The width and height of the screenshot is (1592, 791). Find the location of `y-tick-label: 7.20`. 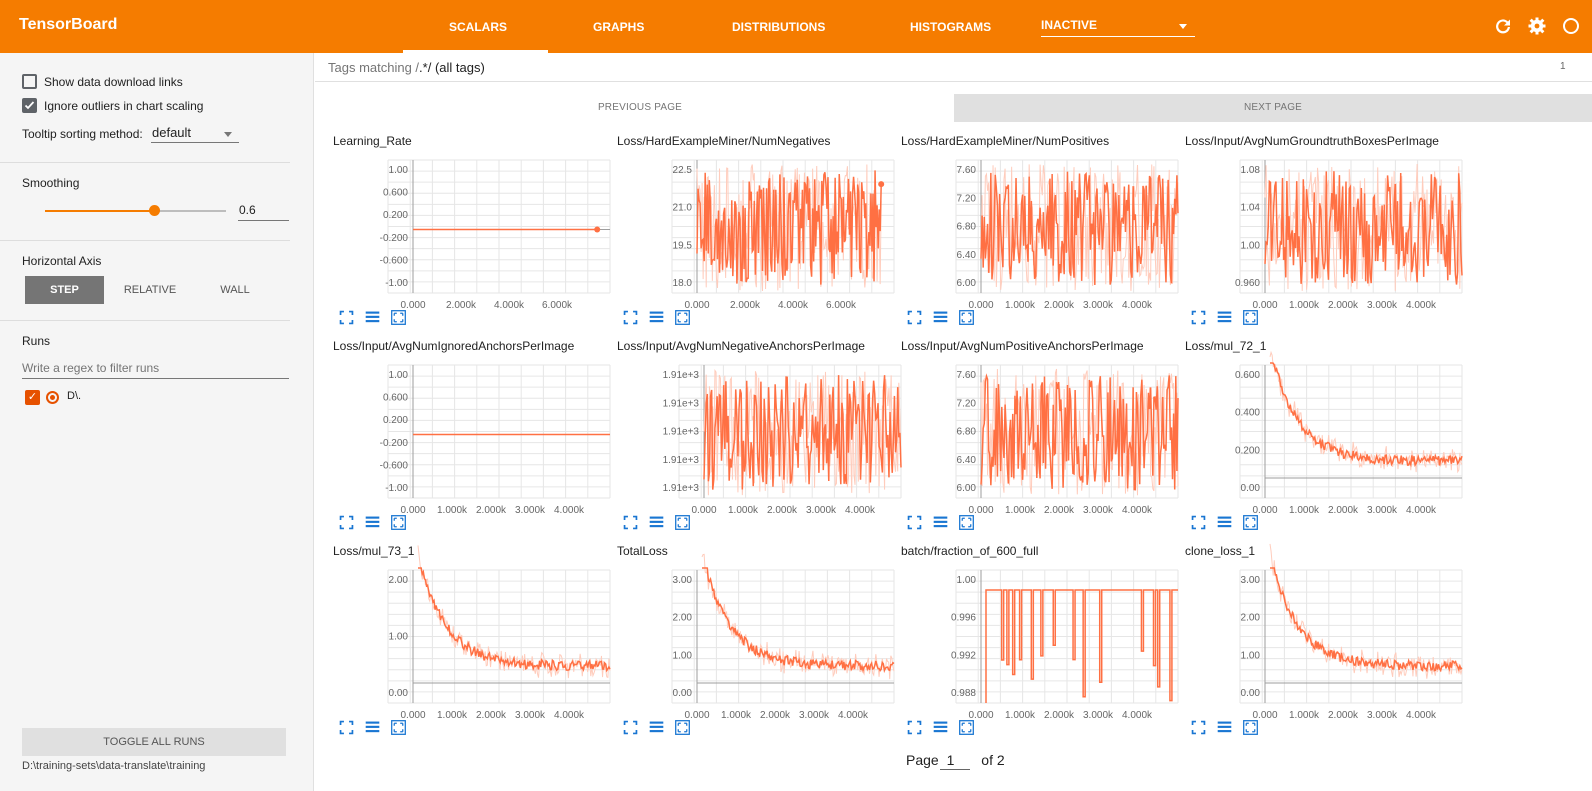

y-tick-label: 7.20 is located at coordinates (967, 403).